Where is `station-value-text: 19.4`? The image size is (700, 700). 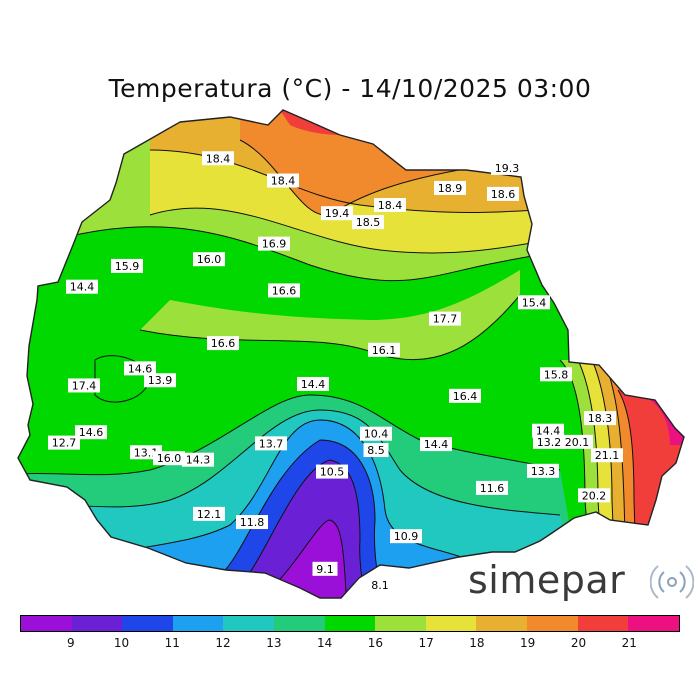
station-value-text: 19.4 is located at coordinates (337, 213).